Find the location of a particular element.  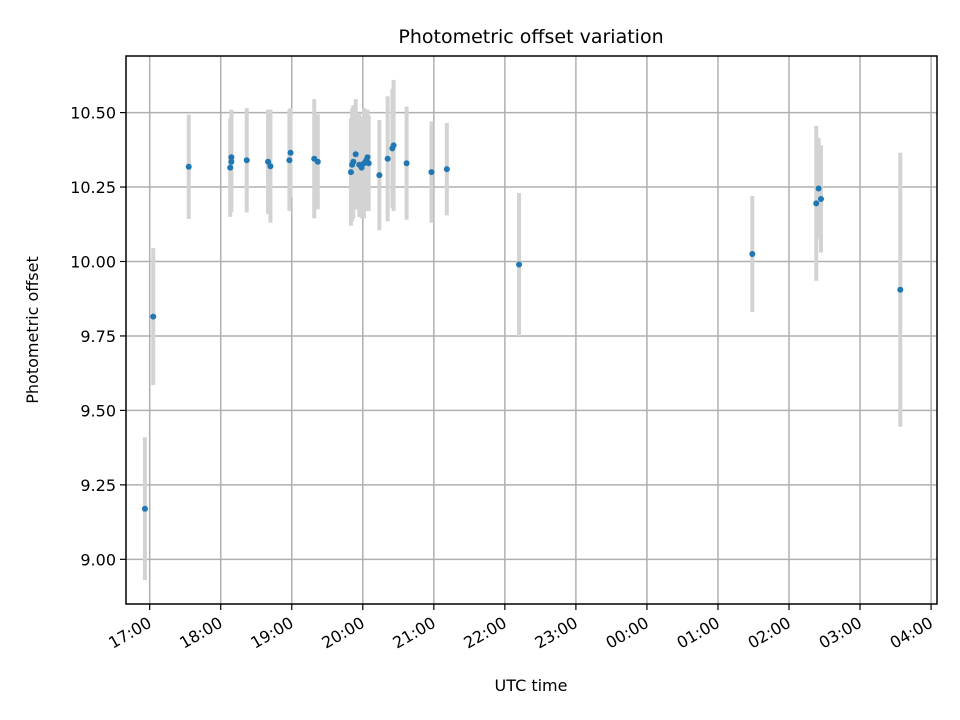

y-tick-label: 9.75 is located at coordinates (98, 336).